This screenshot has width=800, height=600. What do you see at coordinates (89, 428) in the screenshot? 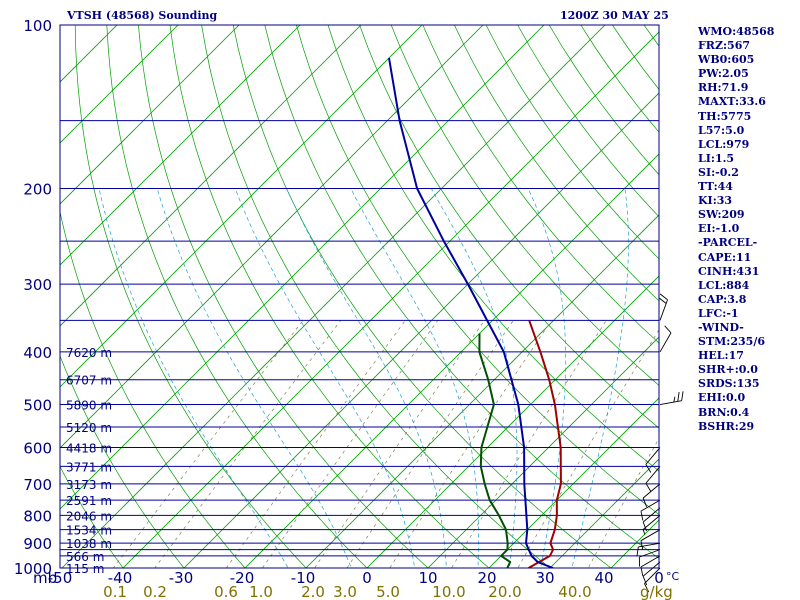
I see `height-label: 5120 m` at bounding box center [89, 428].